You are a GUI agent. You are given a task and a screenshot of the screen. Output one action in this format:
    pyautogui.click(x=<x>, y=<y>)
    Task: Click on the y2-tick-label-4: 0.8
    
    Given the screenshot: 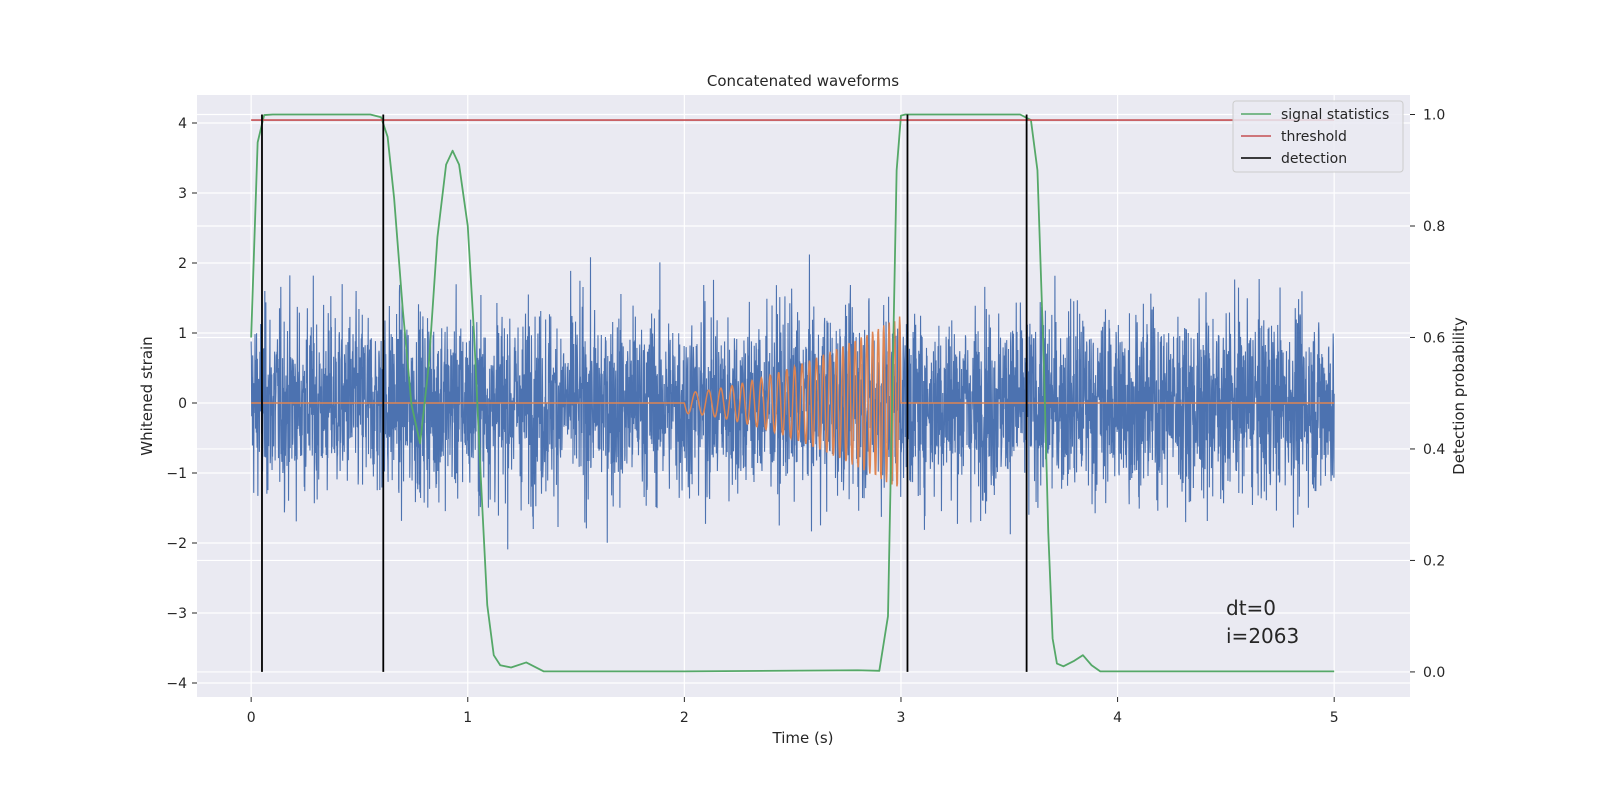 What is the action you would take?
    pyautogui.click(x=1434, y=227)
    